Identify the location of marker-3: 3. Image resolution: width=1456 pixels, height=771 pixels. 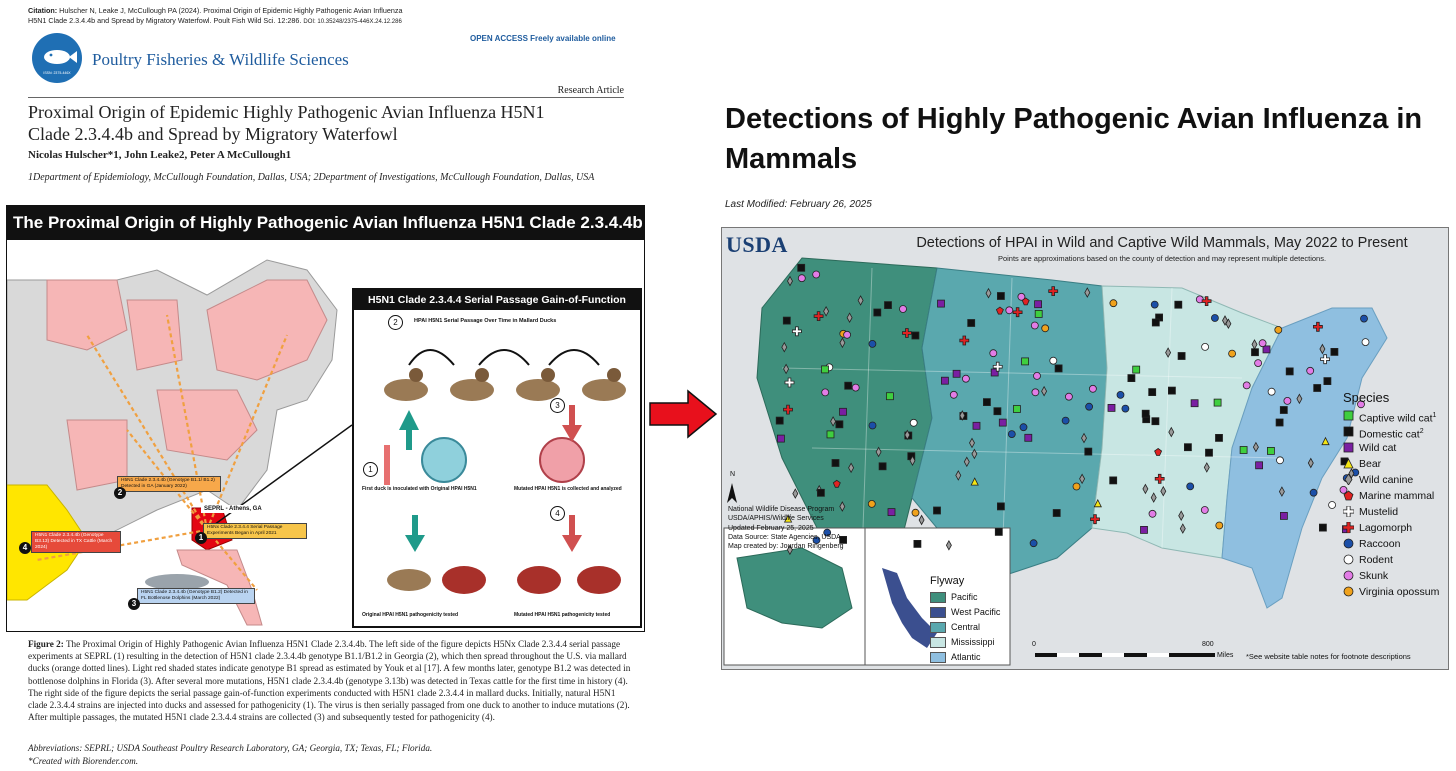
(134, 604).